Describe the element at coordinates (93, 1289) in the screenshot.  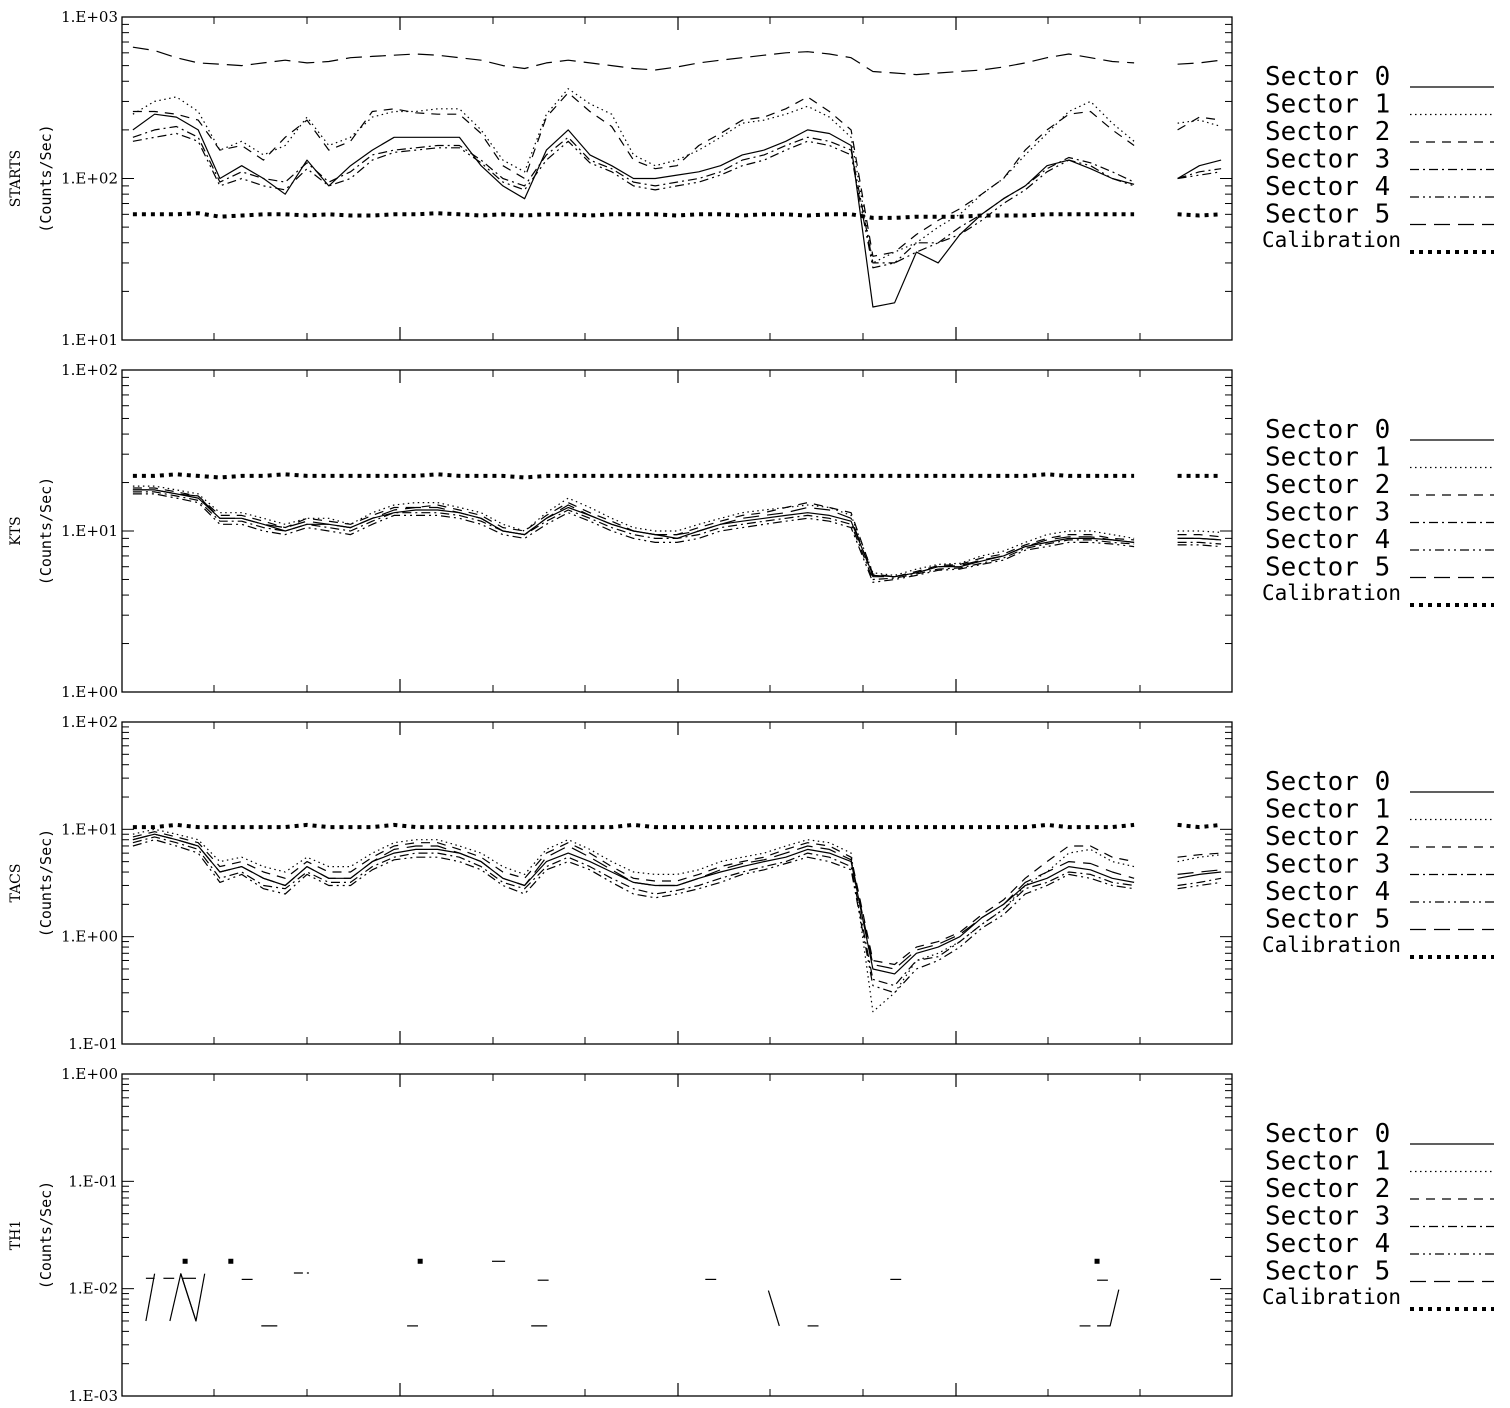
I see `y-tick-label: 1.E-02` at that location.